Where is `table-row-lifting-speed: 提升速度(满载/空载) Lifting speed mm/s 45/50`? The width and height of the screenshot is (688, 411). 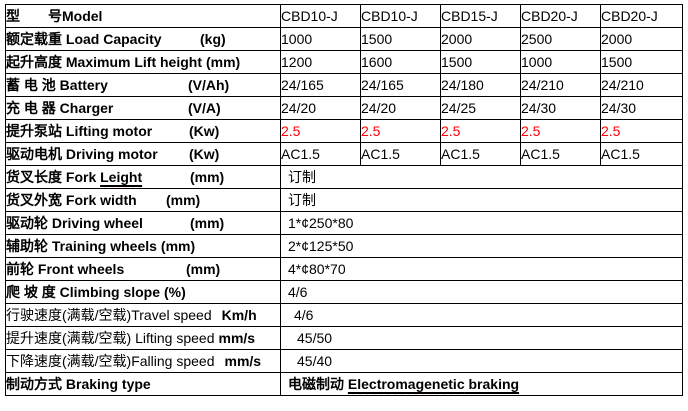
table-row-lifting-speed: 提升速度(满载/空载) Lifting speed mm/s 45/50 is located at coordinates (344, 338).